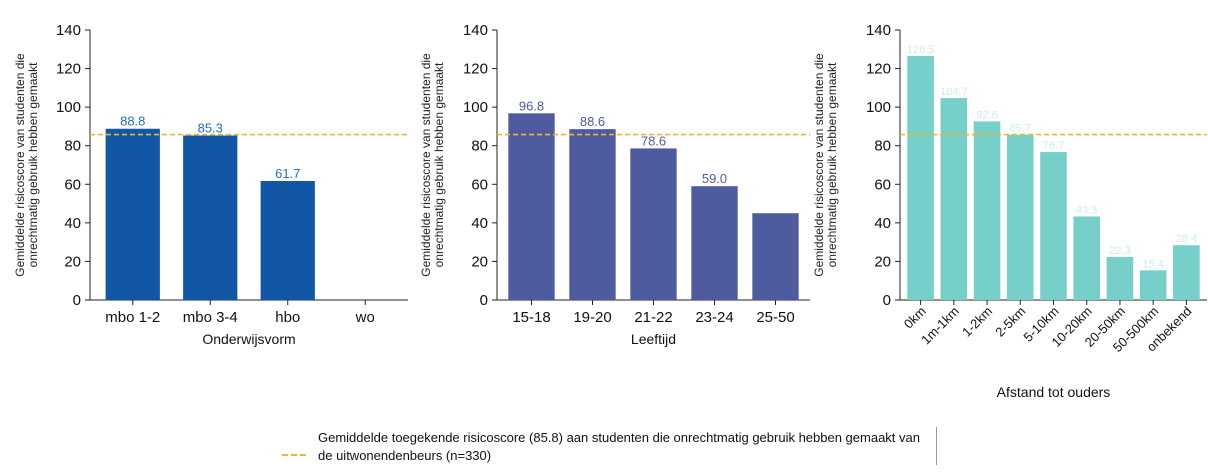  Describe the element at coordinates (1053, 146) in the screenshot. I see `bar-value-label: 76.7` at that location.